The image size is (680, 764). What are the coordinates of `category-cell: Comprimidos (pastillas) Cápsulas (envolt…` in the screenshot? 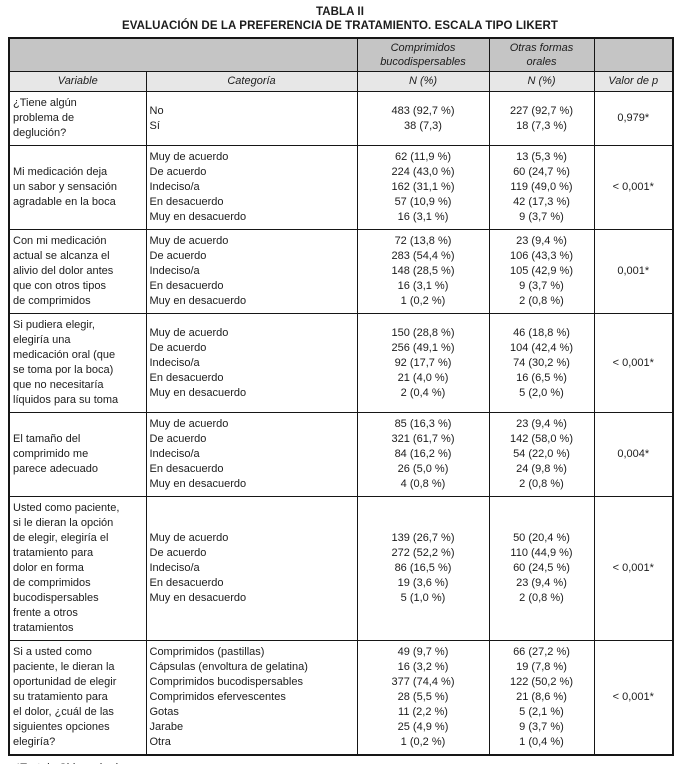 It's located at (251, 698).